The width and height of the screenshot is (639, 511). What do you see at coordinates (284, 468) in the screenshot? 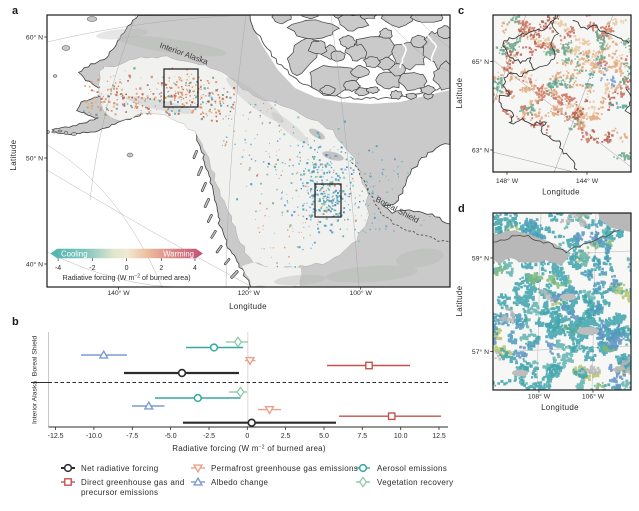
I see `svg-text:Permafrost greenhouse gas emis: Permafrost greenhouse gas emissions` at bounding box center [284, 468].